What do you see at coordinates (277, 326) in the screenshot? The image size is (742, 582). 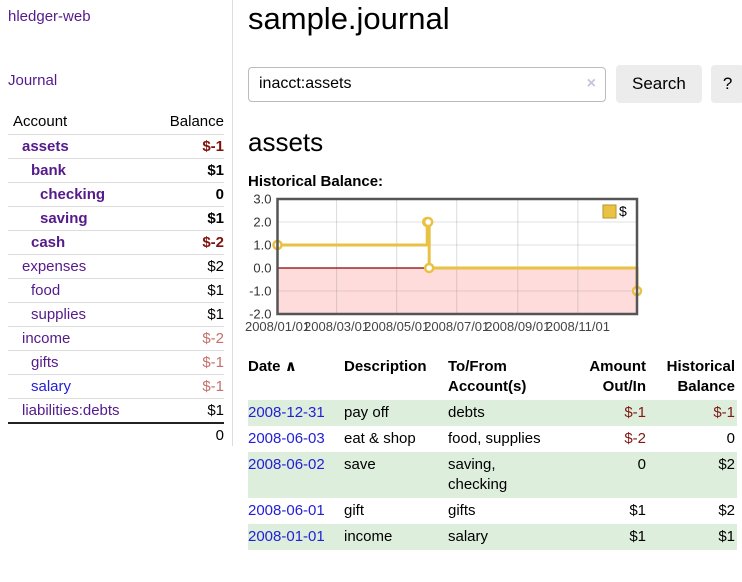 I see `x-tick-label: 2008/01/01` at bounding box center [277, 326].